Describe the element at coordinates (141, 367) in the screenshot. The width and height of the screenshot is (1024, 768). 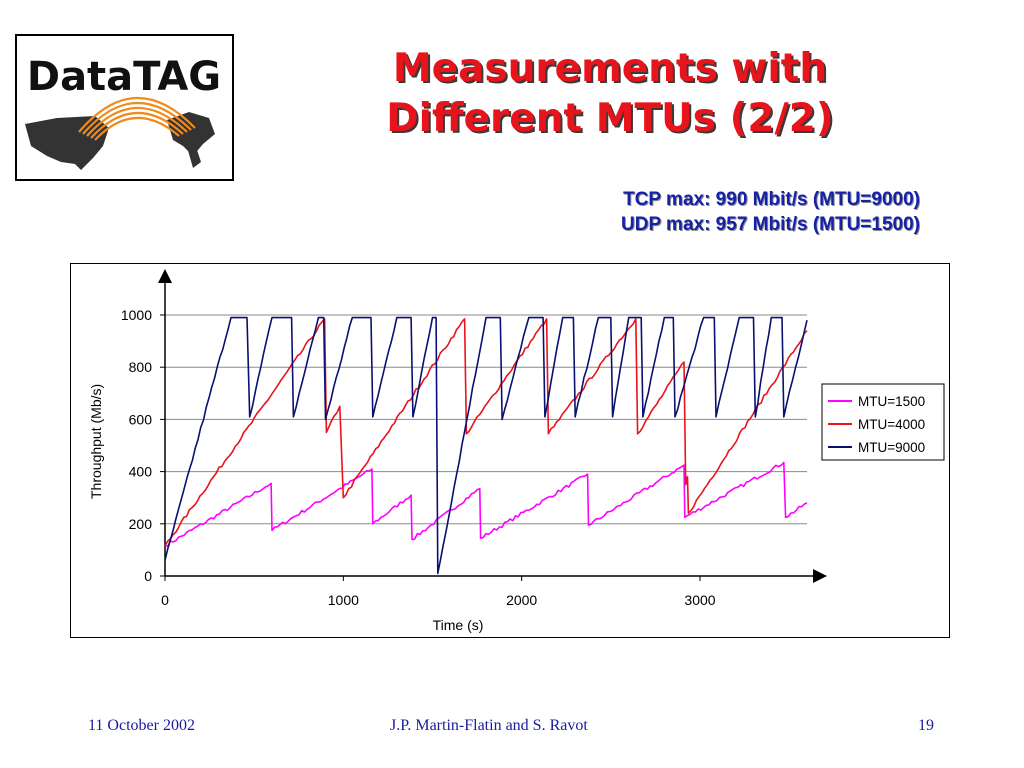
I see `y-tick-label: 800` at that location.